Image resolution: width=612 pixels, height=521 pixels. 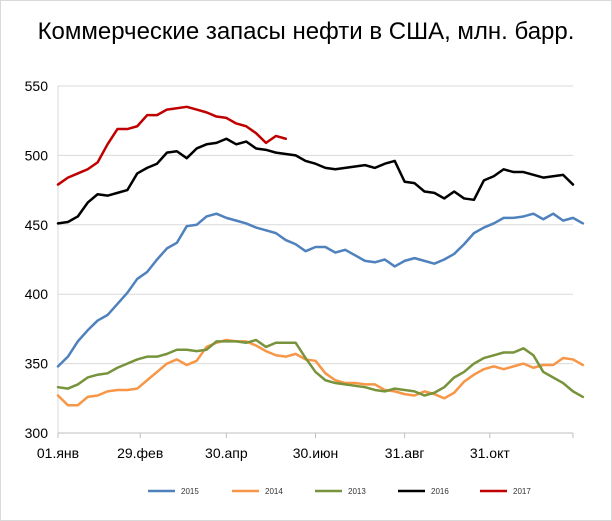 I want to click on y-tick-label: 300, so click(x=37, y=433).